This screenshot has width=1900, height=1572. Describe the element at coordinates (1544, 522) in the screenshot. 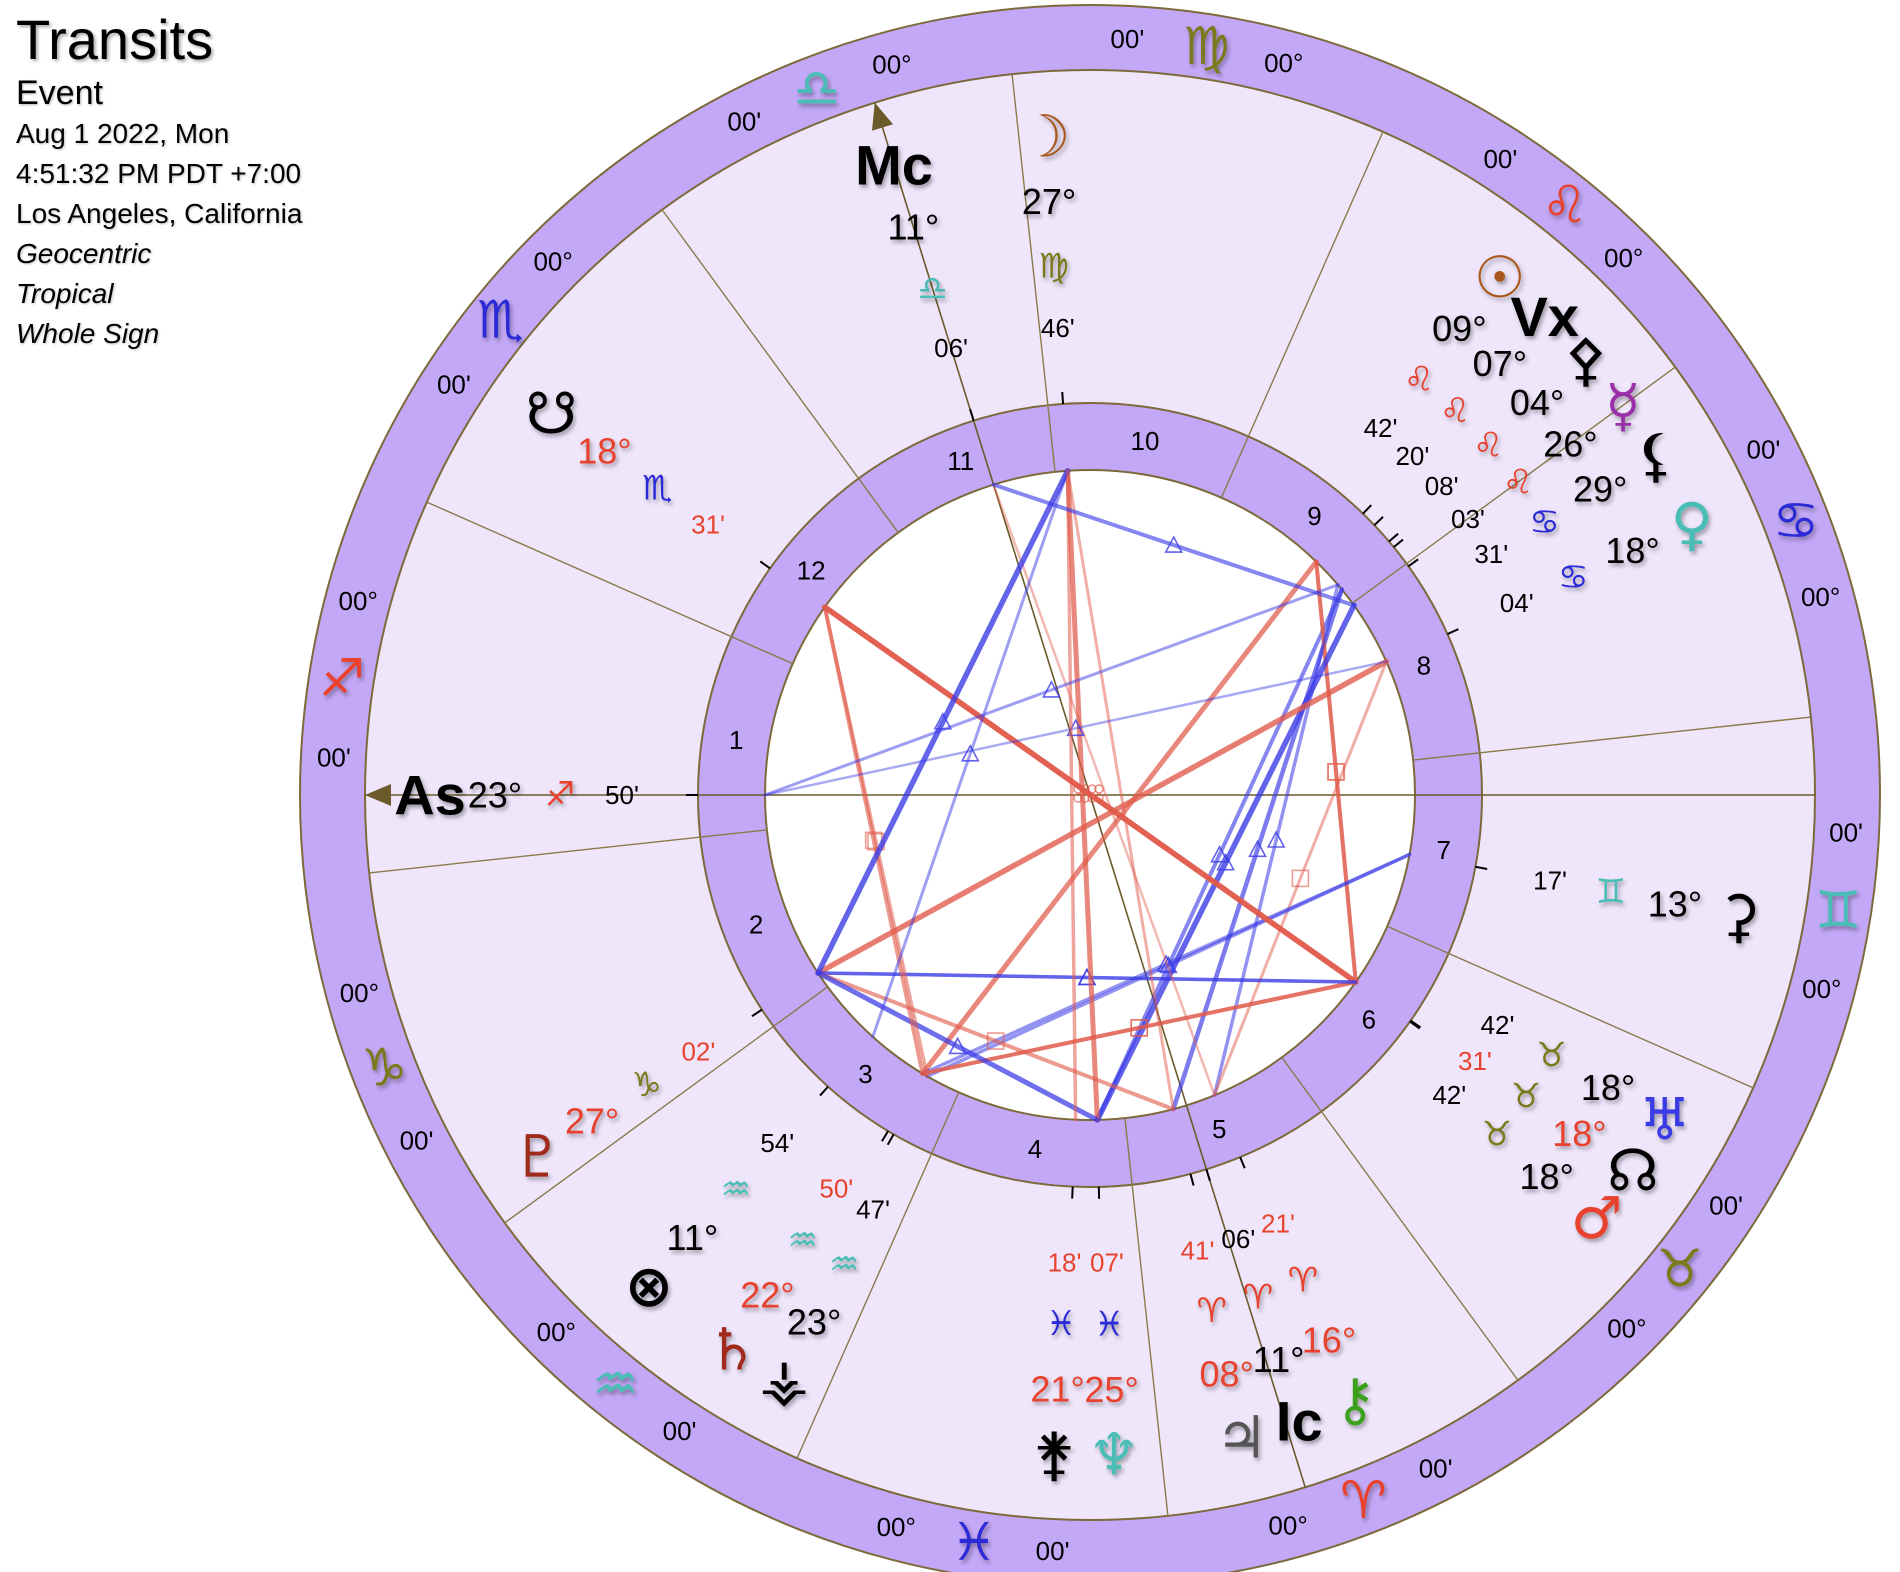

I see `planet-sign-icon: ♋` at that location.